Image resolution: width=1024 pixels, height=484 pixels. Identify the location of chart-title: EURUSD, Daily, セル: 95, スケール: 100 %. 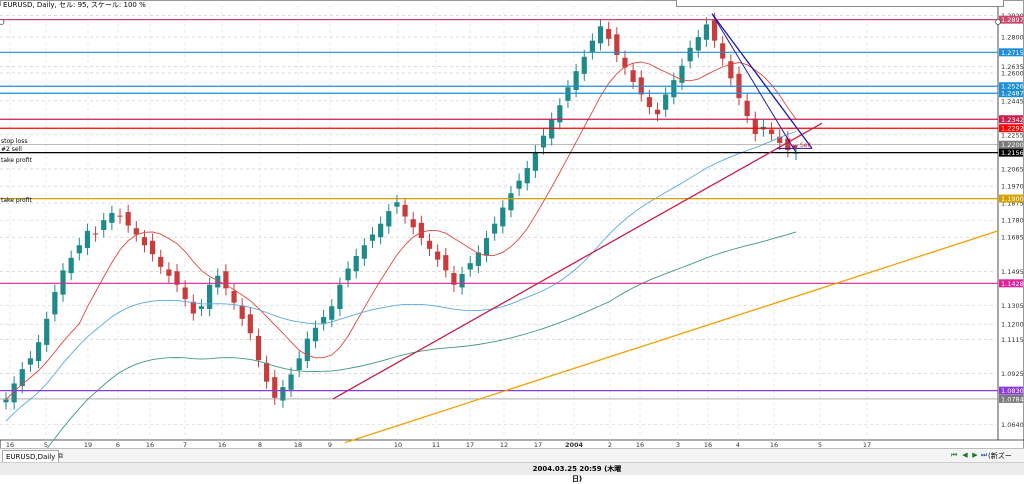
(74, 5).